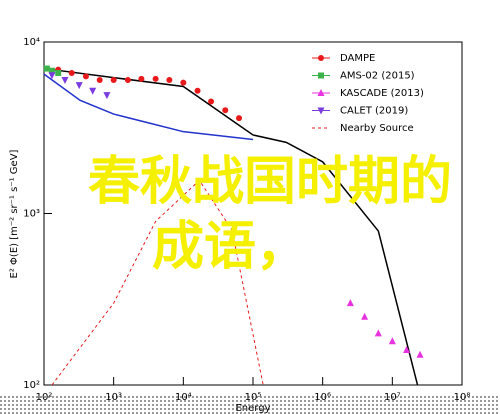  Describe the element at coordinates (113, 397) in the screenshot. I see `x-tick-label: 10³` at that location.